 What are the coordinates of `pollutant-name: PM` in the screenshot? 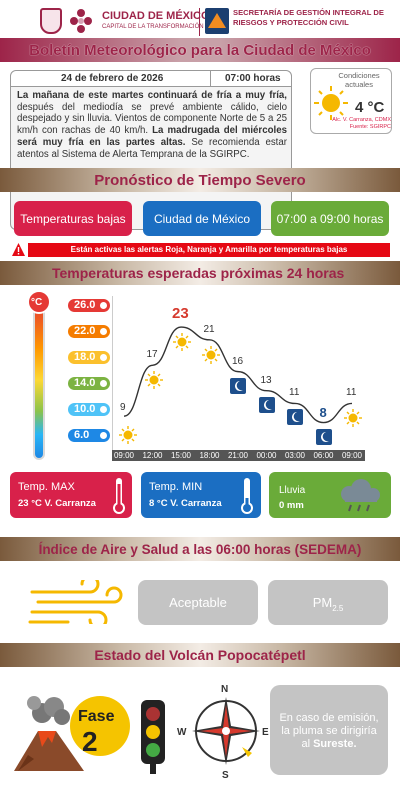 It's located at (322, 602).